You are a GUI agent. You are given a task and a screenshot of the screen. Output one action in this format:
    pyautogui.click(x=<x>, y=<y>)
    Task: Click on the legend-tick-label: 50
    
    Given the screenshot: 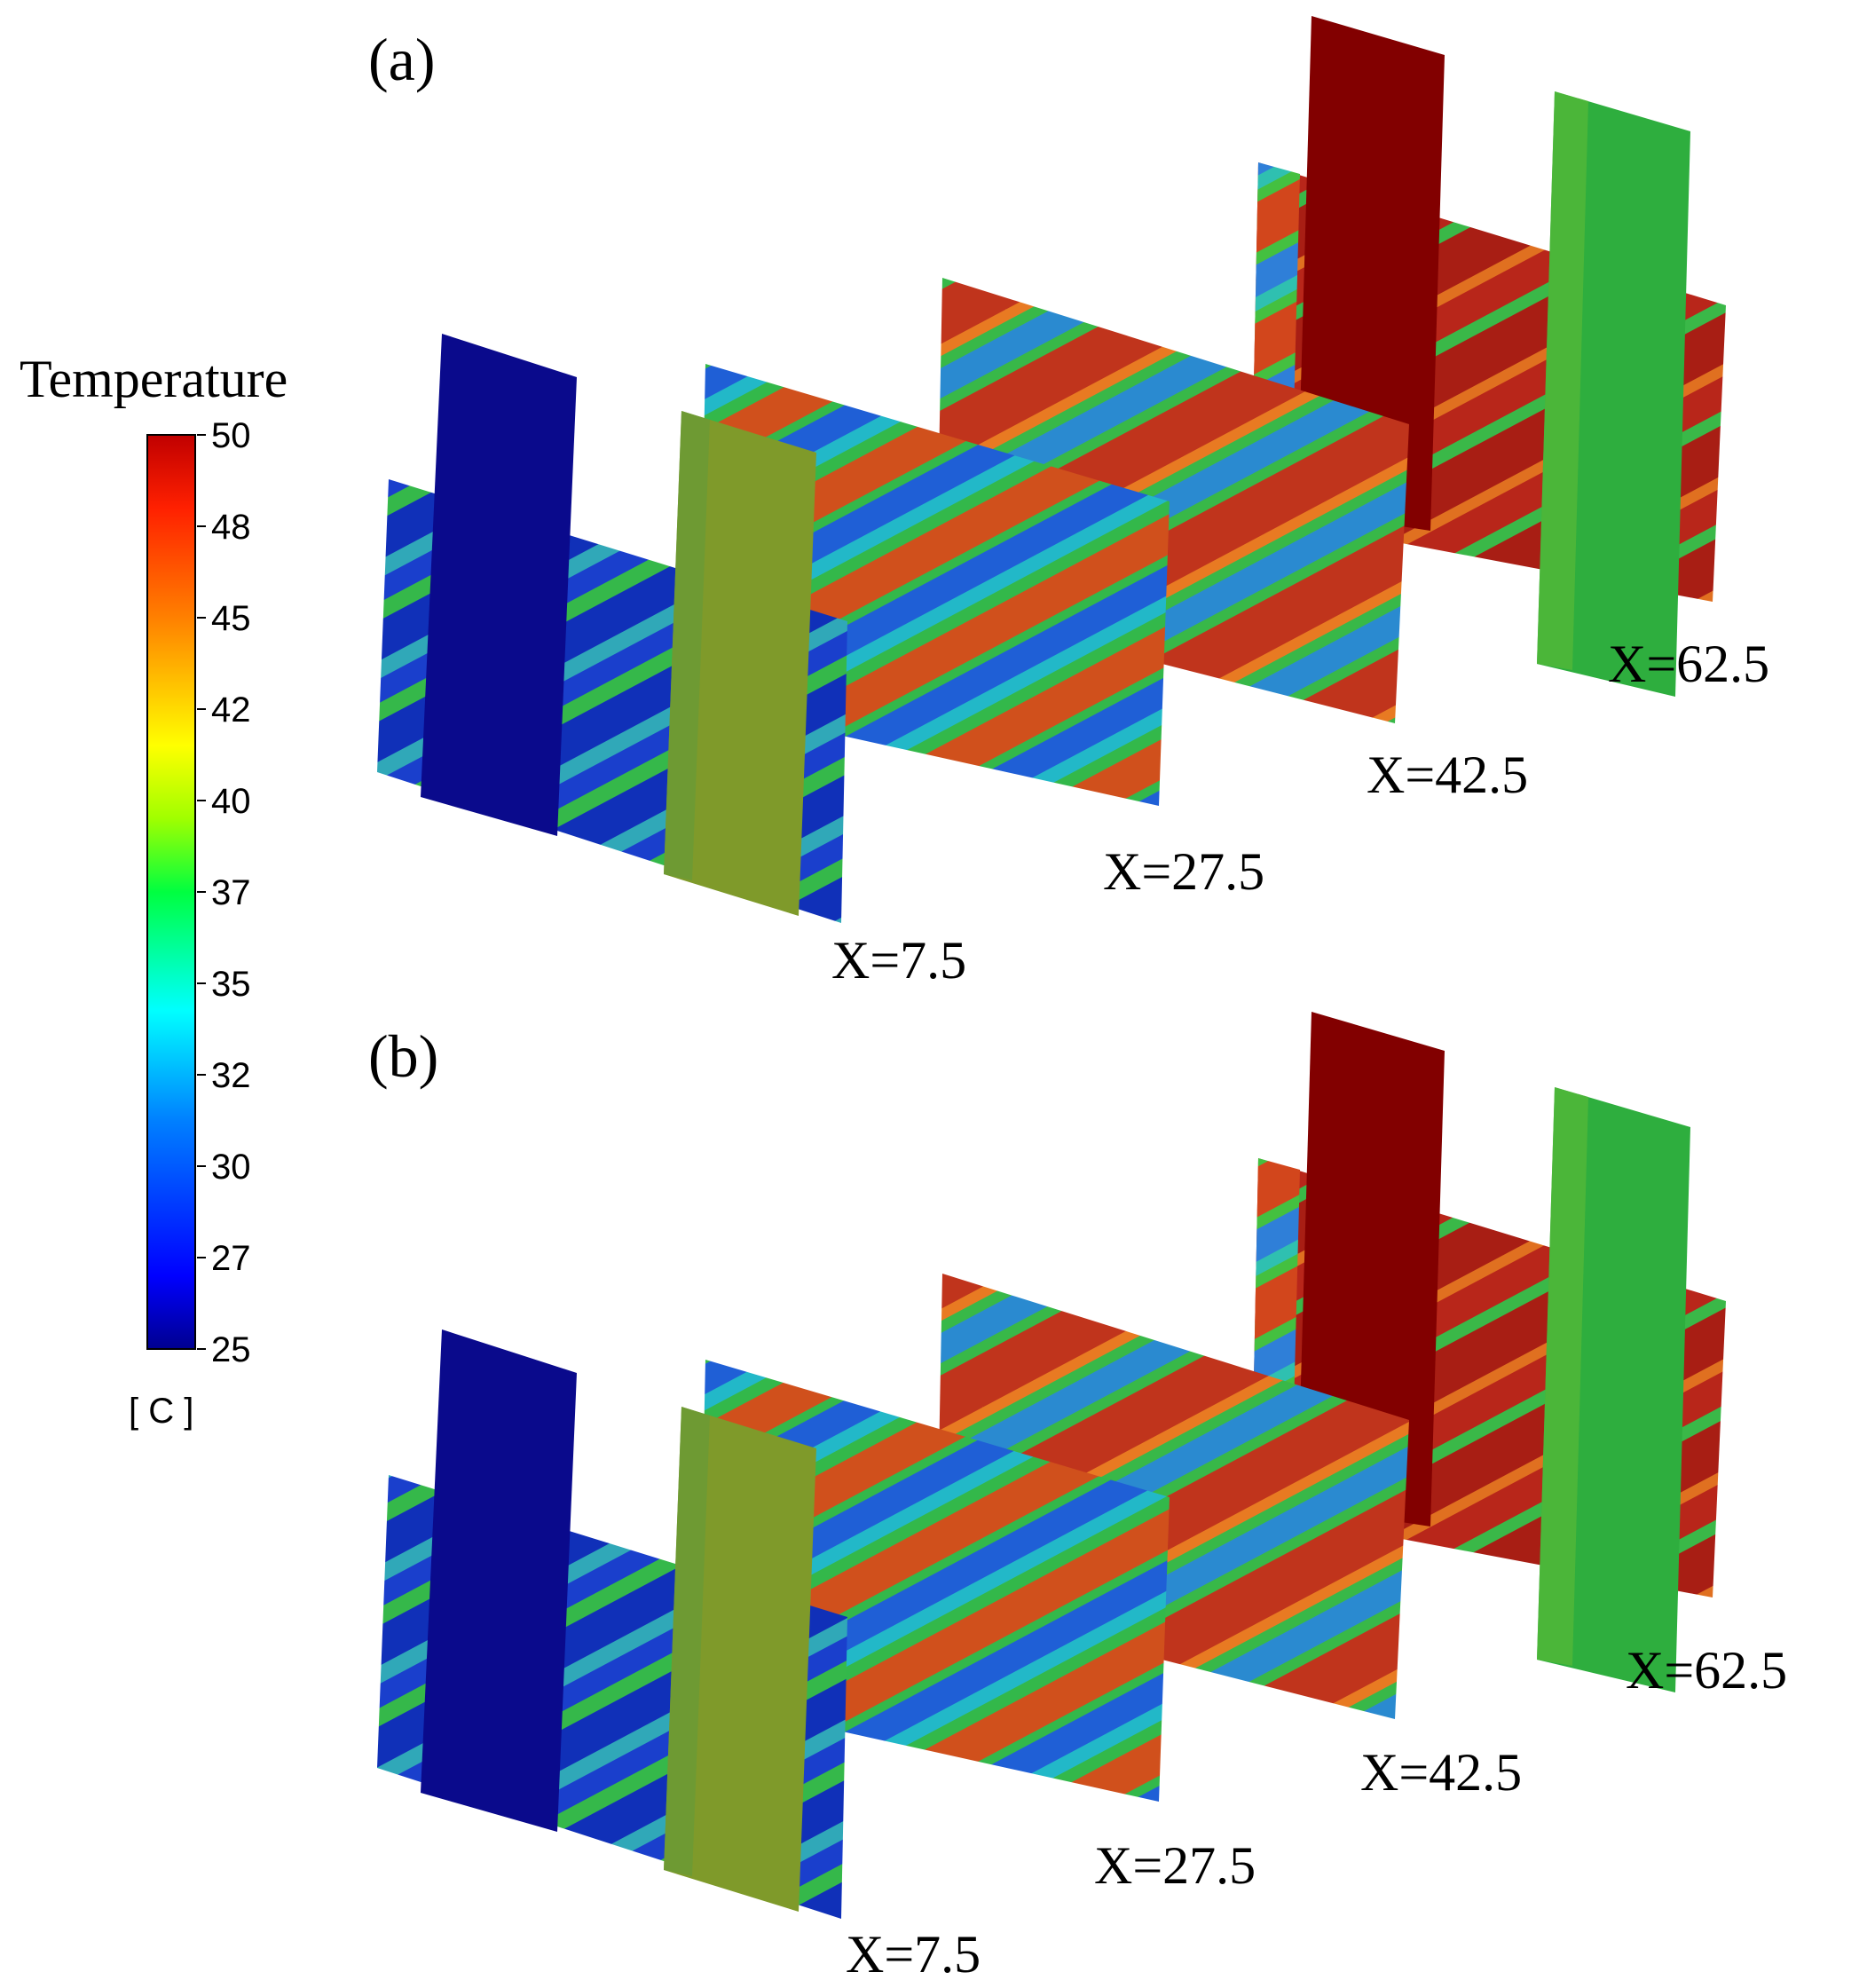 What is the action you would take?
    pyautogui.click(x=231, y=435)
    